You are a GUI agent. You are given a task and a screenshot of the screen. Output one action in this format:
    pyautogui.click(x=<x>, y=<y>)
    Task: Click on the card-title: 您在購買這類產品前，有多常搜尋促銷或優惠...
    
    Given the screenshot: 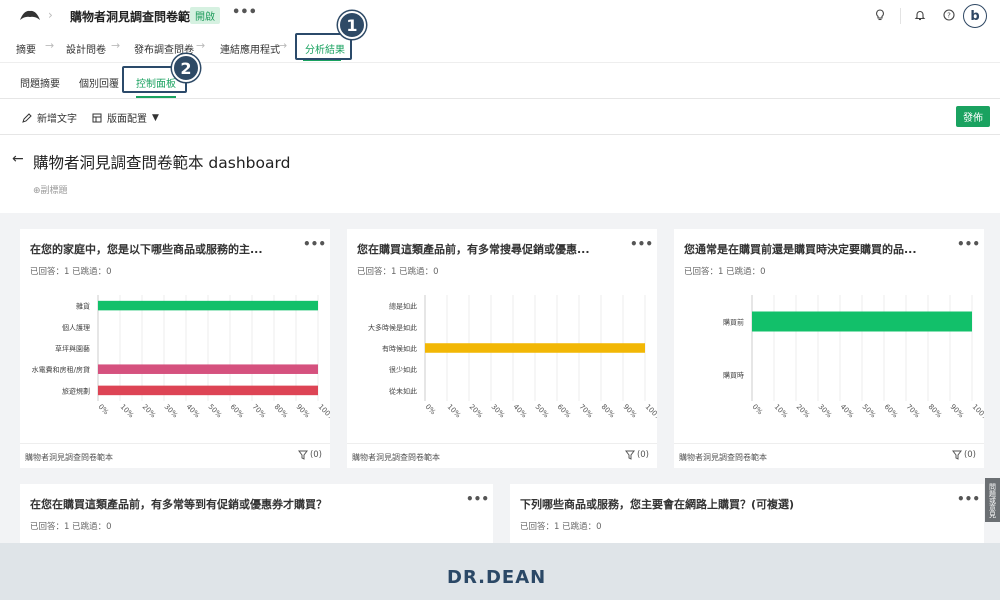 What is the action you would take?
    pyautogui.click(x=473, y=249)
    